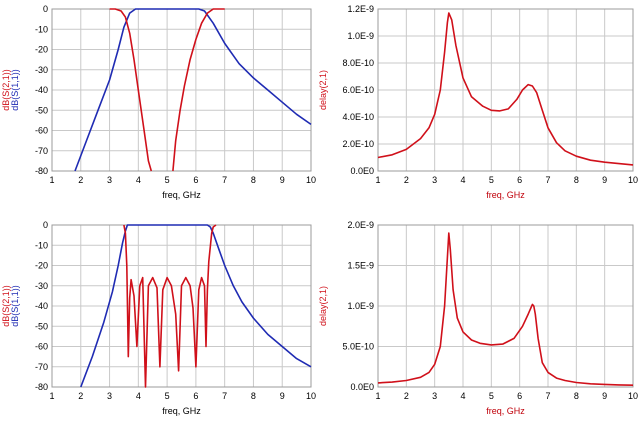  Describe the element at coordinates (358, 347) in the screenshot. I see `y-tick-label: 5.0E-10` at that location.